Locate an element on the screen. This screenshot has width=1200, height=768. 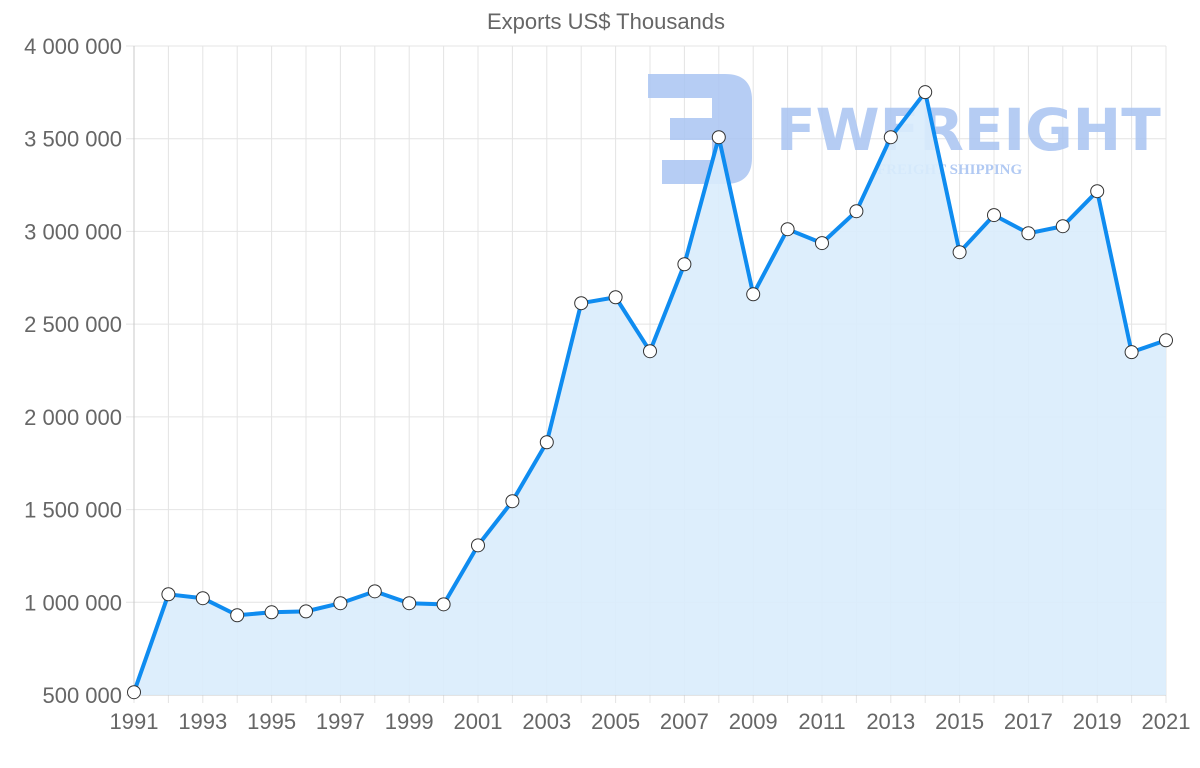
y-tick-label: 3 500 000 is located at coordinates (73, 139).